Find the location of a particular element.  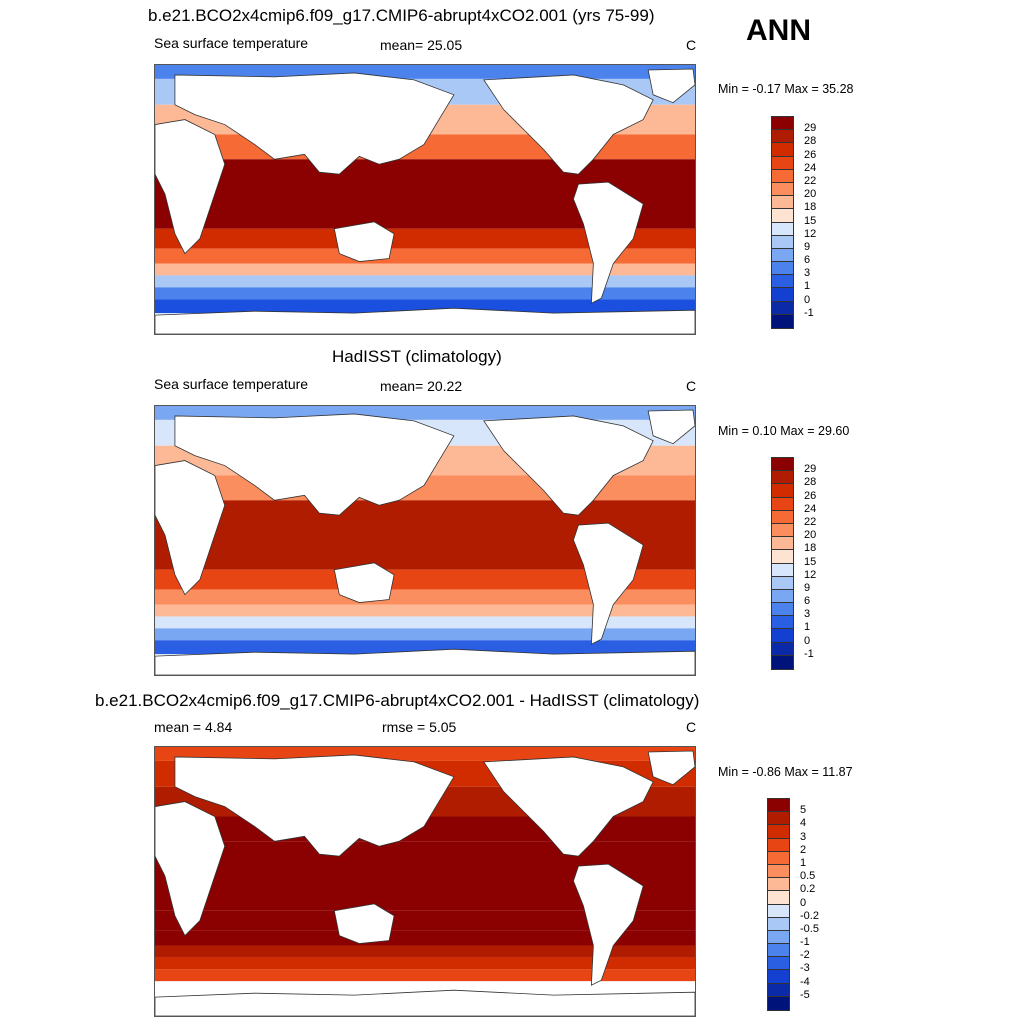

colorbar-tick-label: -4 is located at coordinates (805, 981).